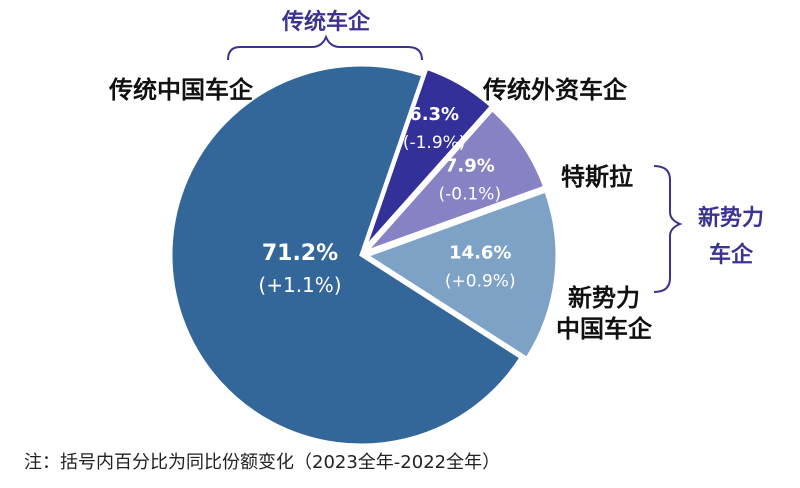  Describe the element at coordinates (428, 158) in the screenshot. I see `pie-slice-traditional-foreign` at that location.